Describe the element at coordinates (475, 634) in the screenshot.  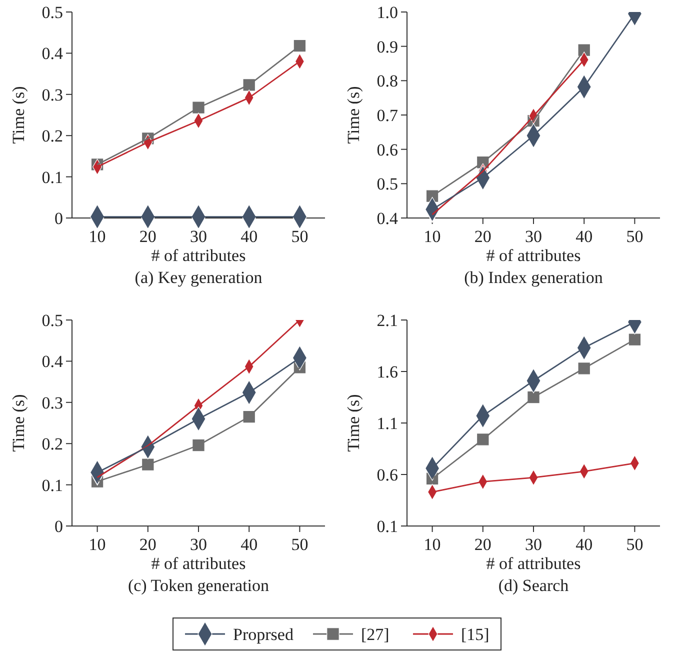
I see `legend-label: [15]` at that location.